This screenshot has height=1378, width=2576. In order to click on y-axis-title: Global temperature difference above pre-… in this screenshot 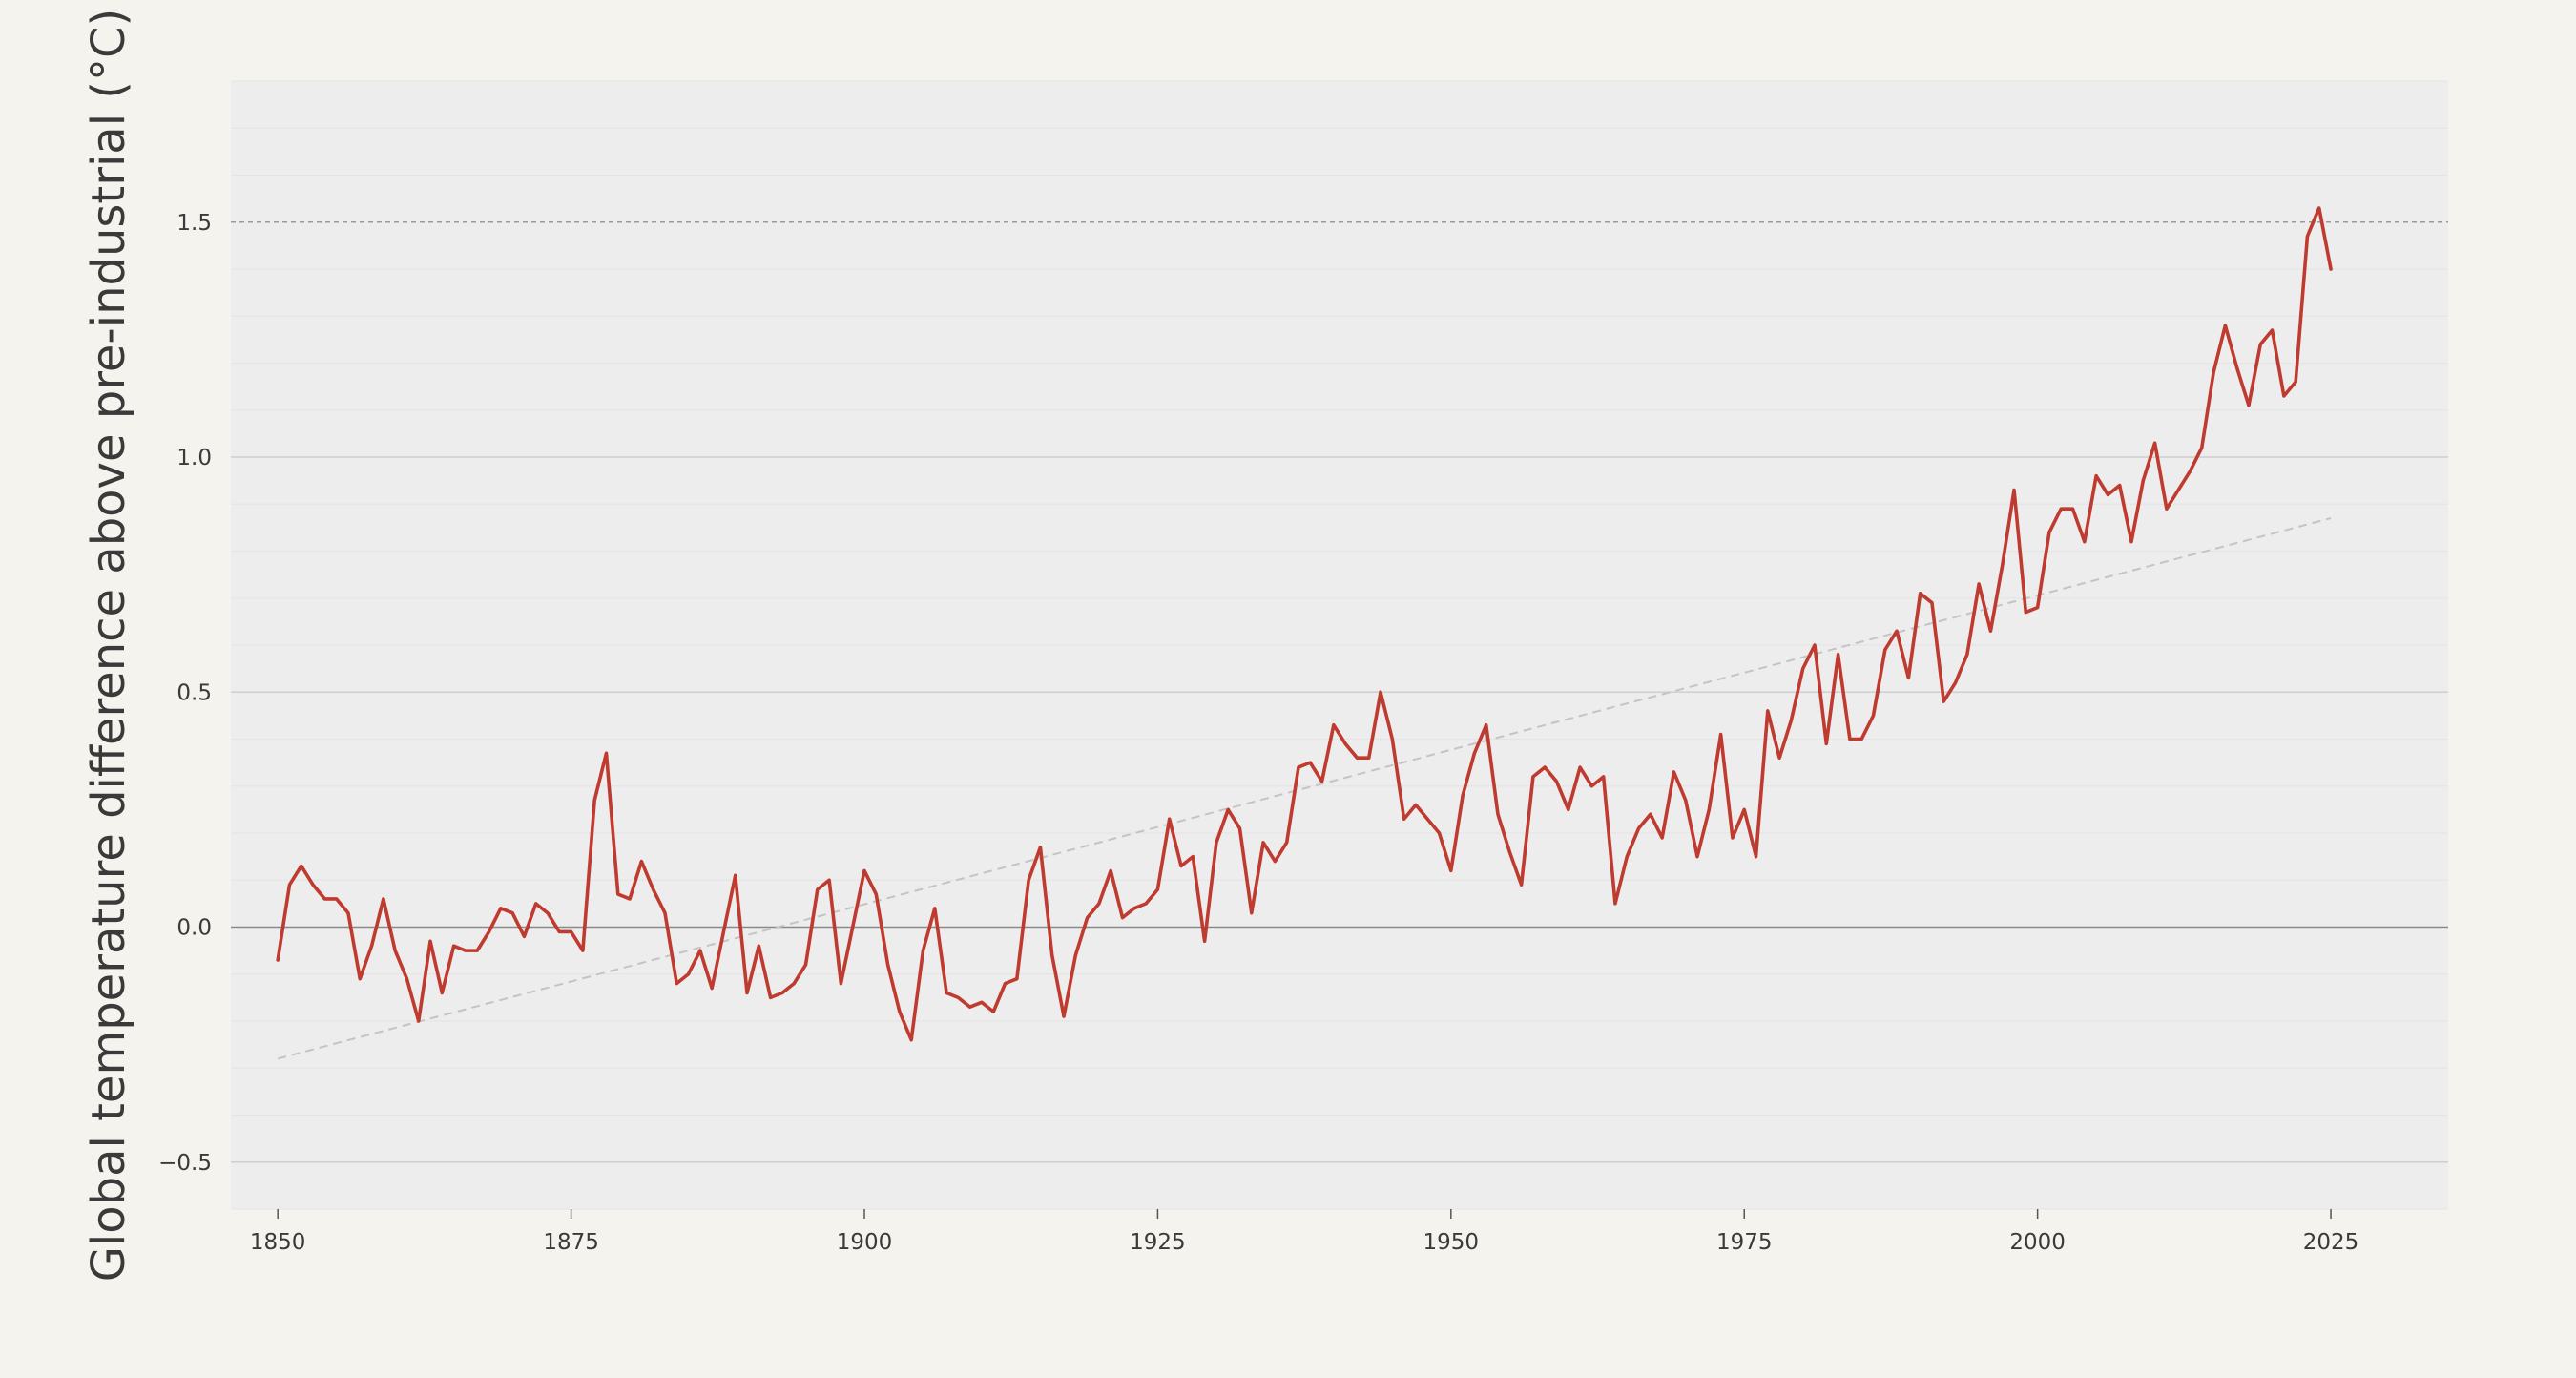, I will do `click(108, 646)`.